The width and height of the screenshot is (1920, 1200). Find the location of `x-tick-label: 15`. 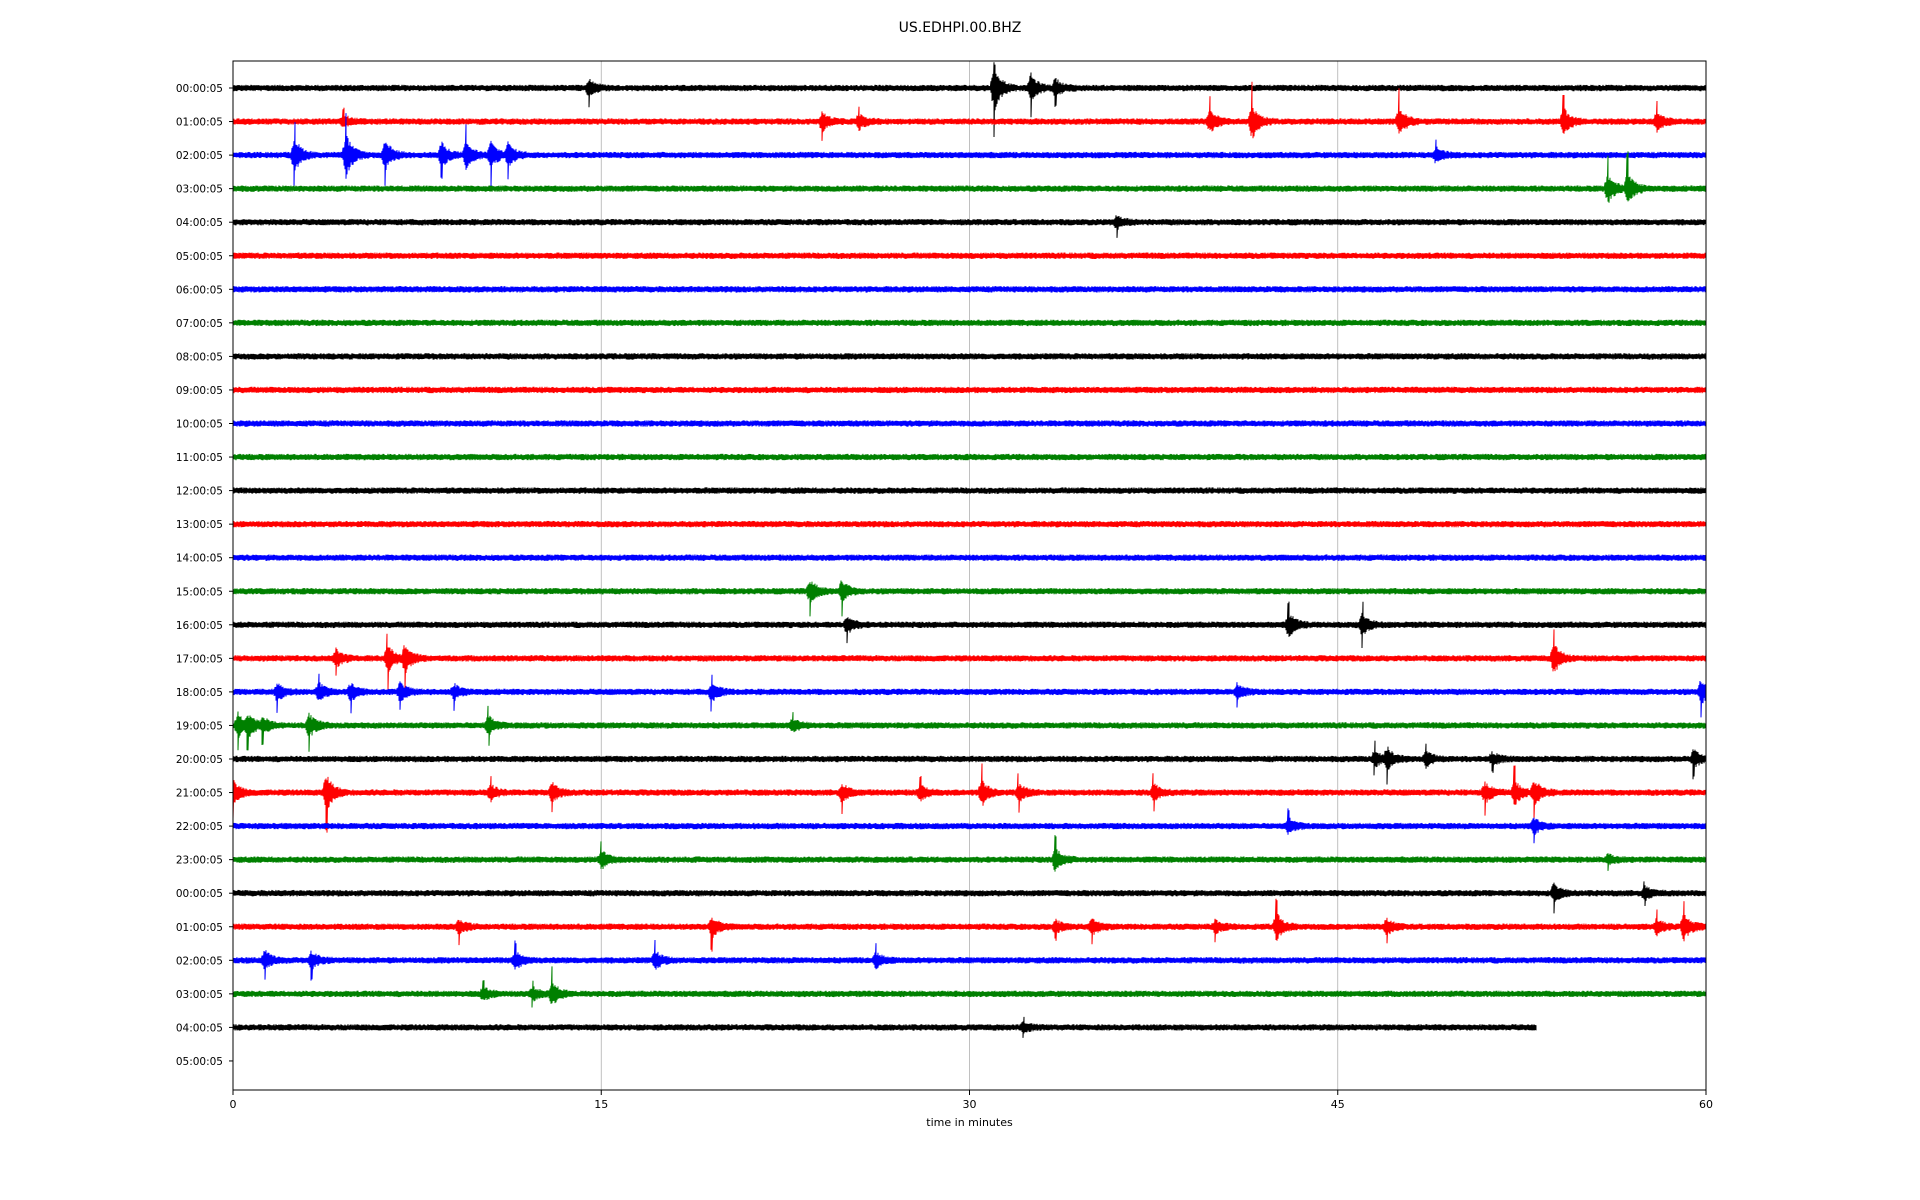

x-tick-label: 15 is located at coordinates (601, 1104).